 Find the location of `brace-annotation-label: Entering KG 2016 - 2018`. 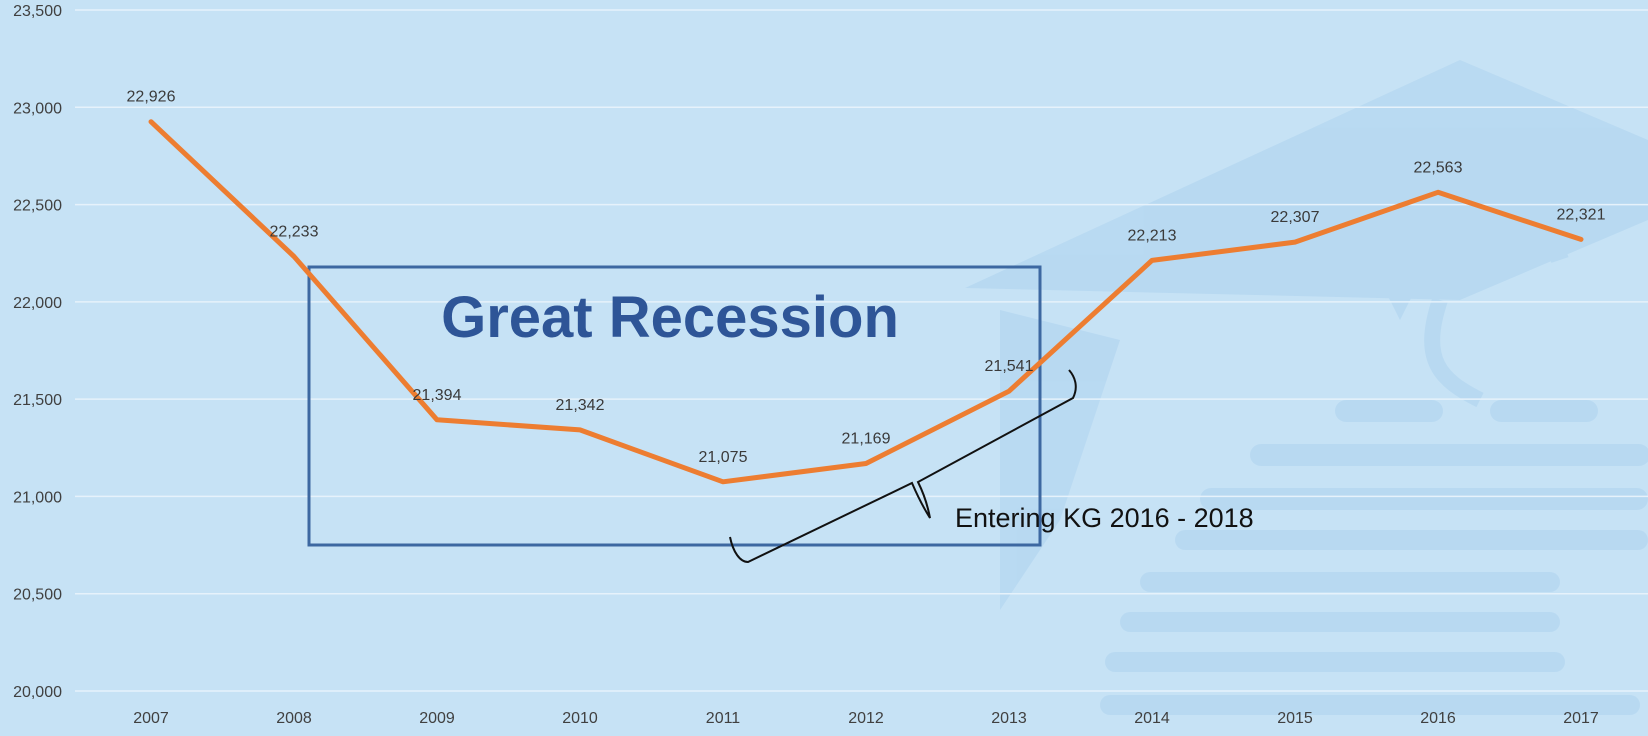

brace-annotation-label: Entering KG 2016 - 2018 is located at coordinates (1104, 518).